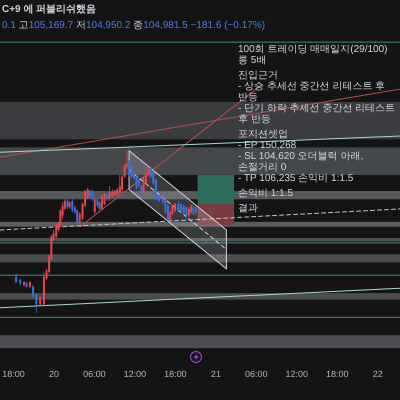 Image resolution: width=400 pixels, height=400 pixels. Describe the element at coordinates (252, 60) in the screenshot. I see `annotation: 롱 5배` at that location.